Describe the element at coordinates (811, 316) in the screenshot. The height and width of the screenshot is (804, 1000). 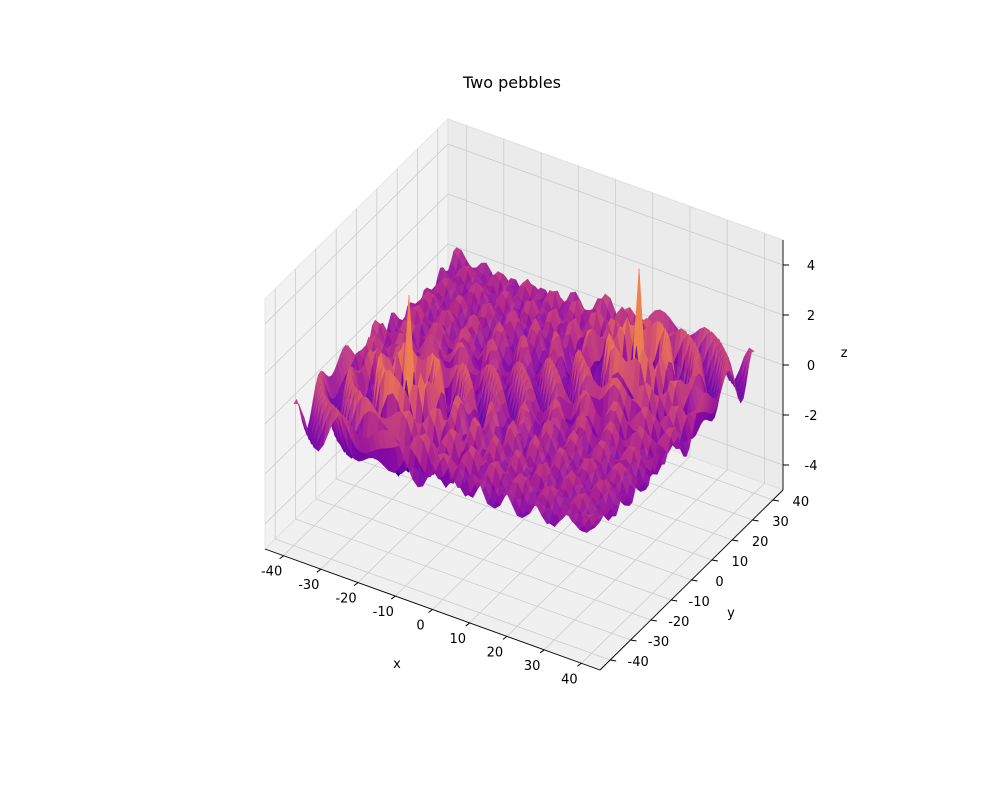
I see `z-tick-label: 2` at that location.